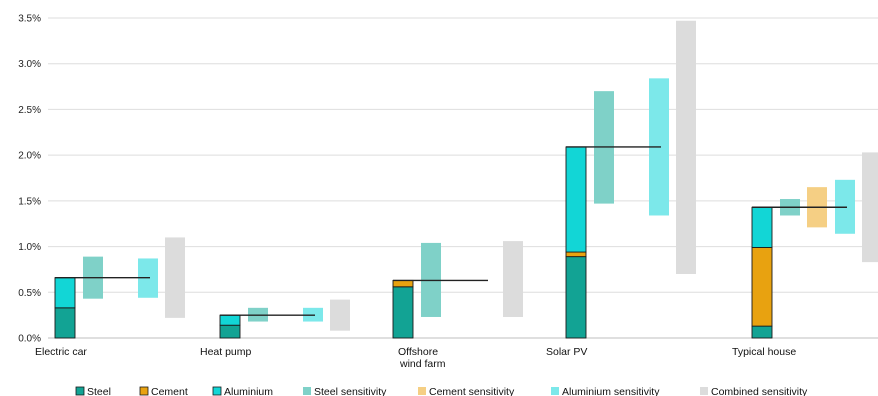 This screenshot has width=878, height=396. Describe the element at coordinates (29, 64) in the screenshot. I see `y-tick-label: 3.0%` at that location.